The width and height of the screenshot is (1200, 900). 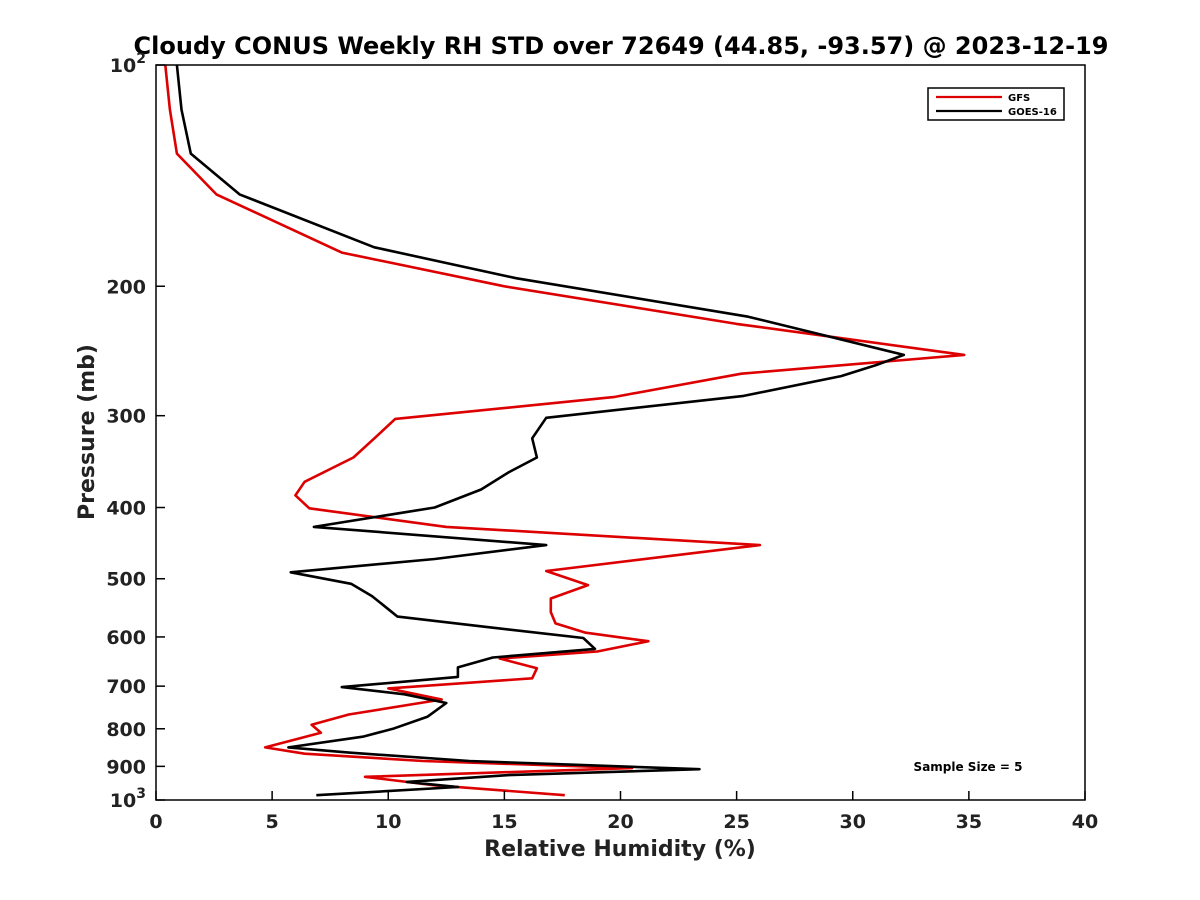 What do you see at coordinates (126, 687) in the screenshot?
I see `y-tick-label: 700` at bounding box center [126, 687].